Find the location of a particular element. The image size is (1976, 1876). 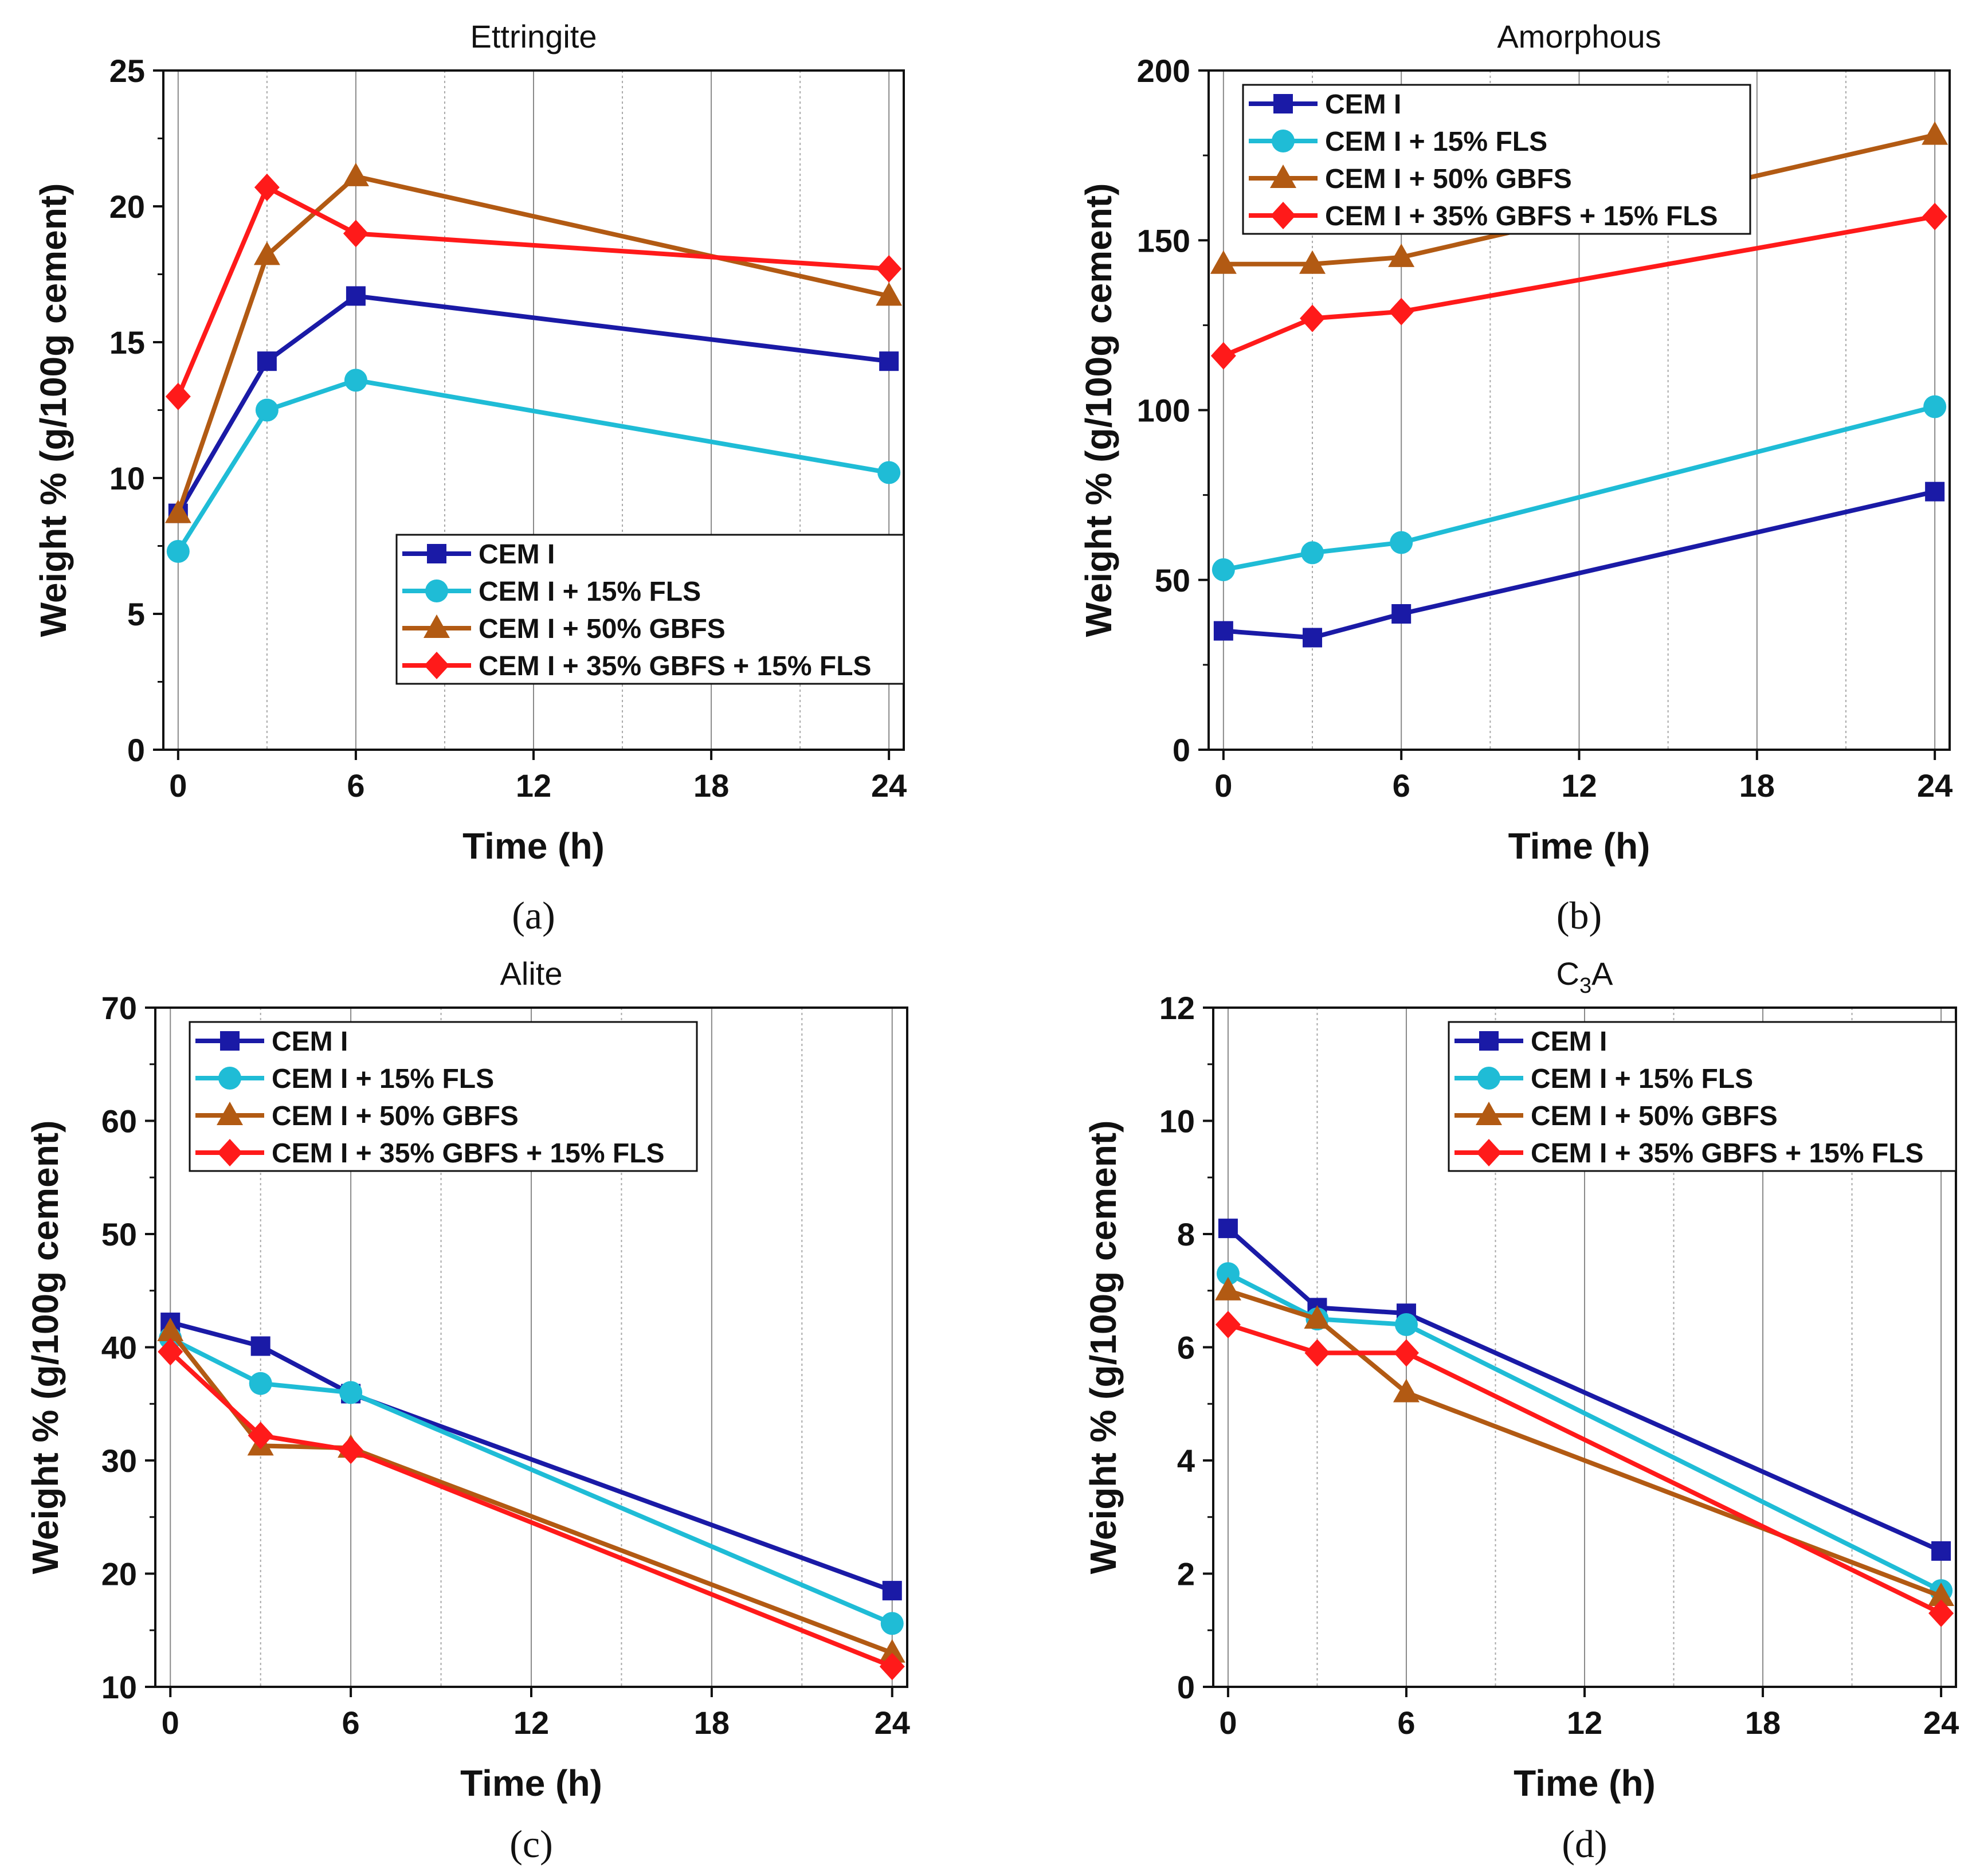

y-tick-label: 200 is located at coordinates (1163, 71).